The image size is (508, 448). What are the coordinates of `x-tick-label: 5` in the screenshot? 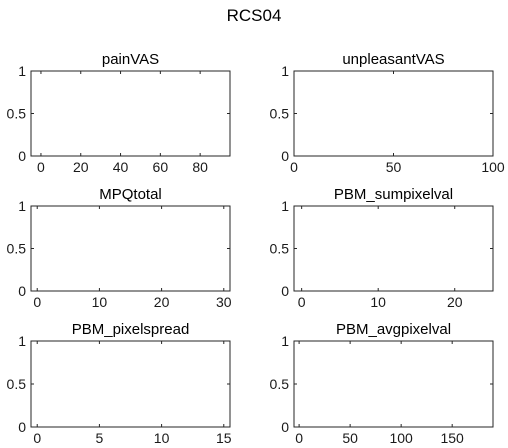 It's located at (100, 438).